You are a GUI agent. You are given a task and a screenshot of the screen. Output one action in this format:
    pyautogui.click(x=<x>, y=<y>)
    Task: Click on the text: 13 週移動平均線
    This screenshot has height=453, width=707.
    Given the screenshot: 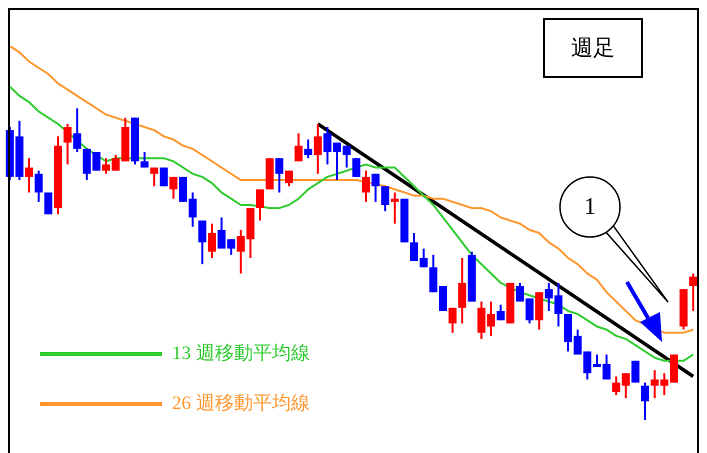 What is the action you would take?
    pyautogui.click(x=241, y=353)
    